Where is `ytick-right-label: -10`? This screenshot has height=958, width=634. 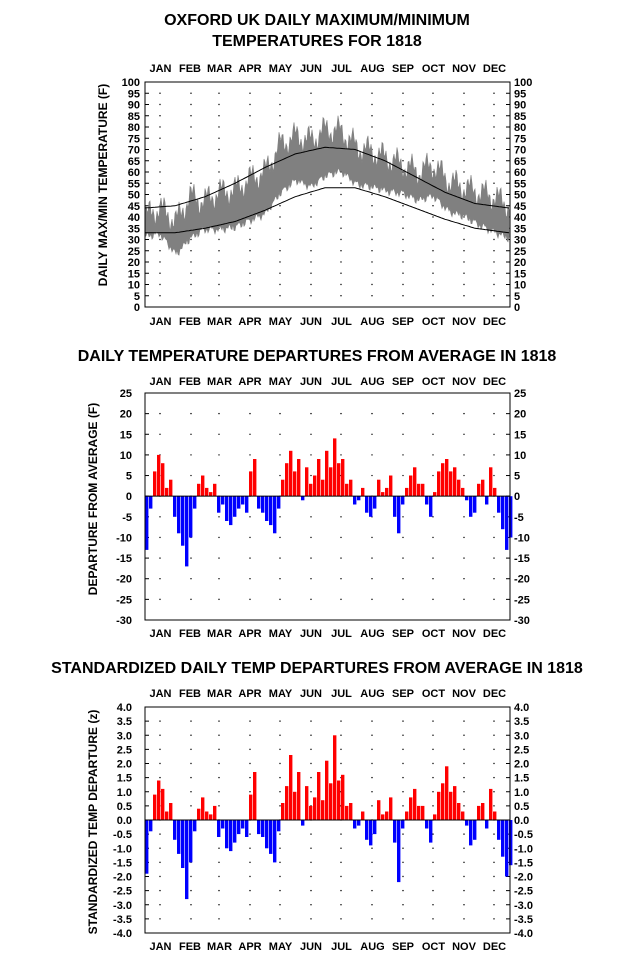 ytick-right-label: -10 is located at coordinates (522, 538).